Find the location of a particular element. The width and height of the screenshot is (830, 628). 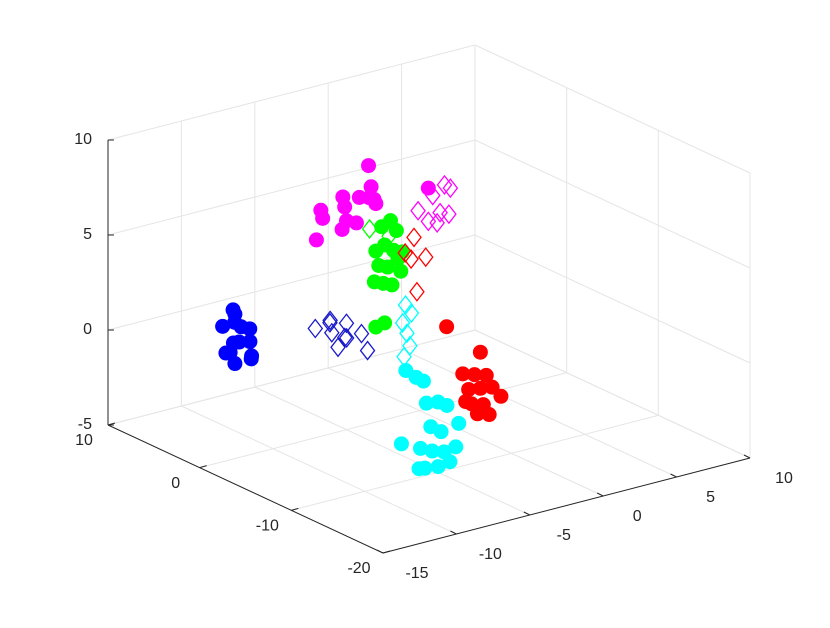

z-tick-label: 10 is located at coordinates (83, 139).